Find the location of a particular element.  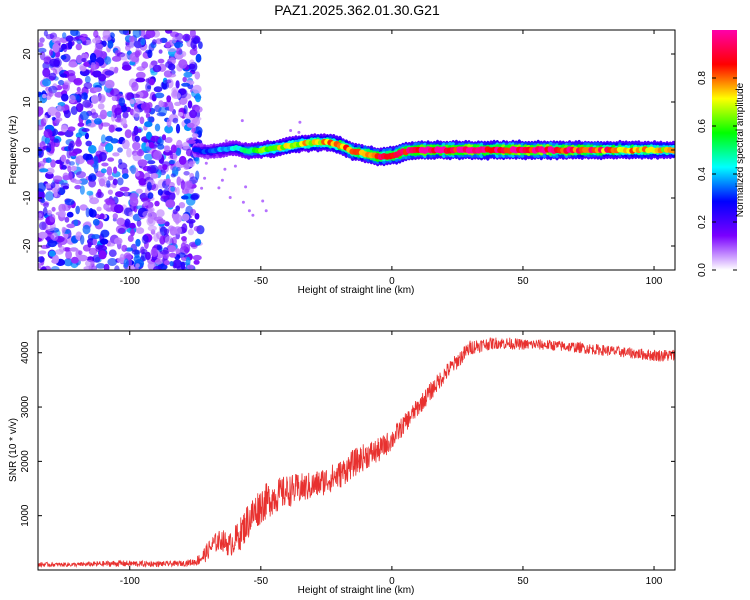

spectrogram-y-label: Frequency (Hz) is located at coordinates (13, 150).